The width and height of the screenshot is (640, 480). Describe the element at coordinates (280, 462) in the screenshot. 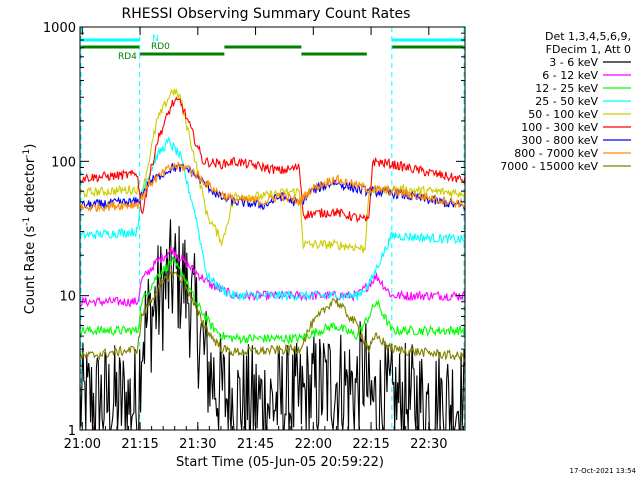

I see `x-axis-label: Start Time (05-Jun-05 20:59:22)` at that location.